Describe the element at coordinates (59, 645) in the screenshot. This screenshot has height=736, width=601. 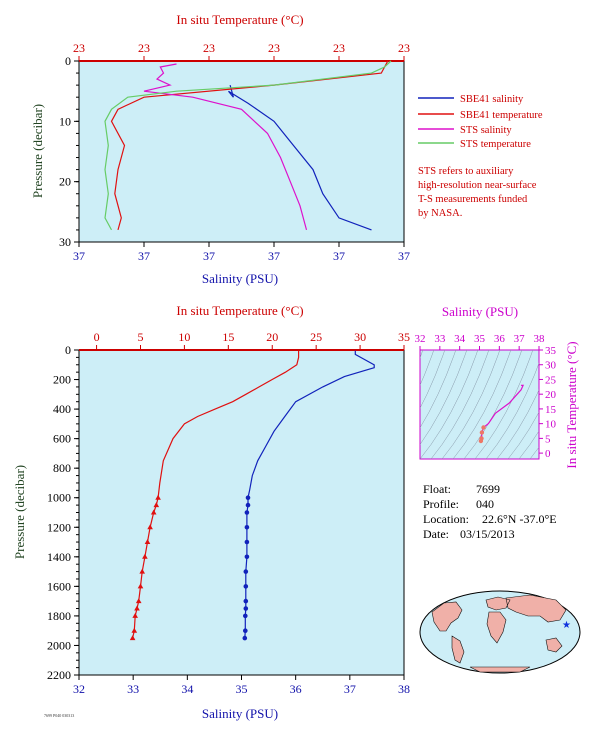
I see `full-profile-pressure-tick-label: 2000` at that location.